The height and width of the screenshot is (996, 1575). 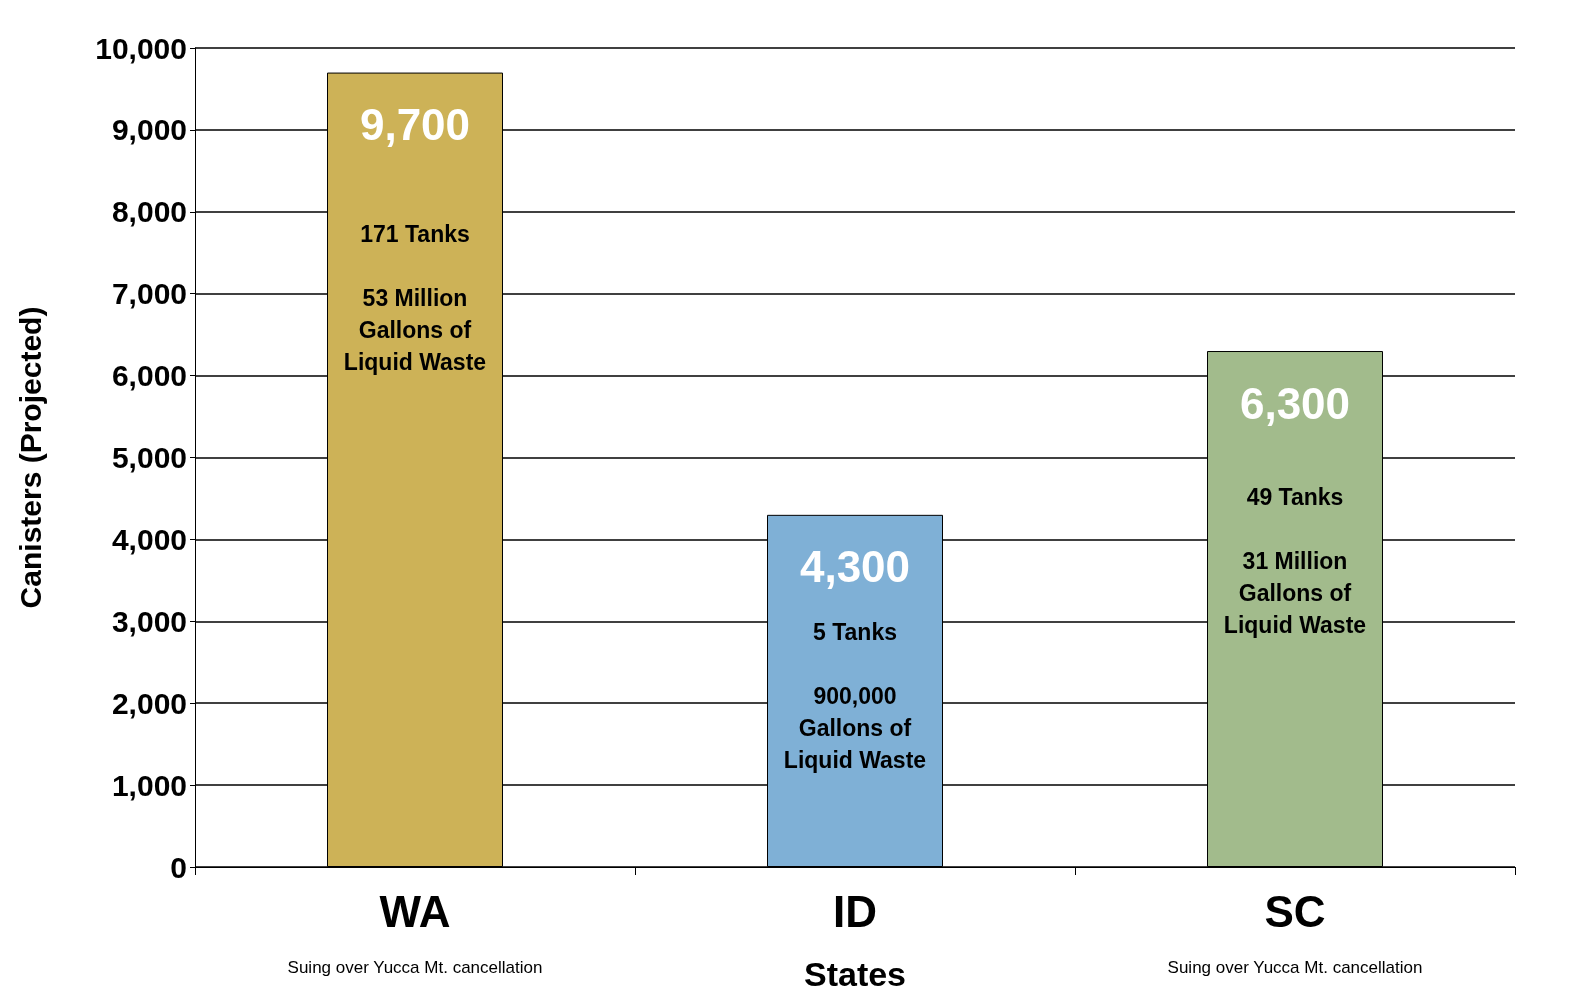 What do you see at coordinates (149, 539) in the screenshot?
I see `y-tick-label: 4,000` at bounding box center [149, 539].